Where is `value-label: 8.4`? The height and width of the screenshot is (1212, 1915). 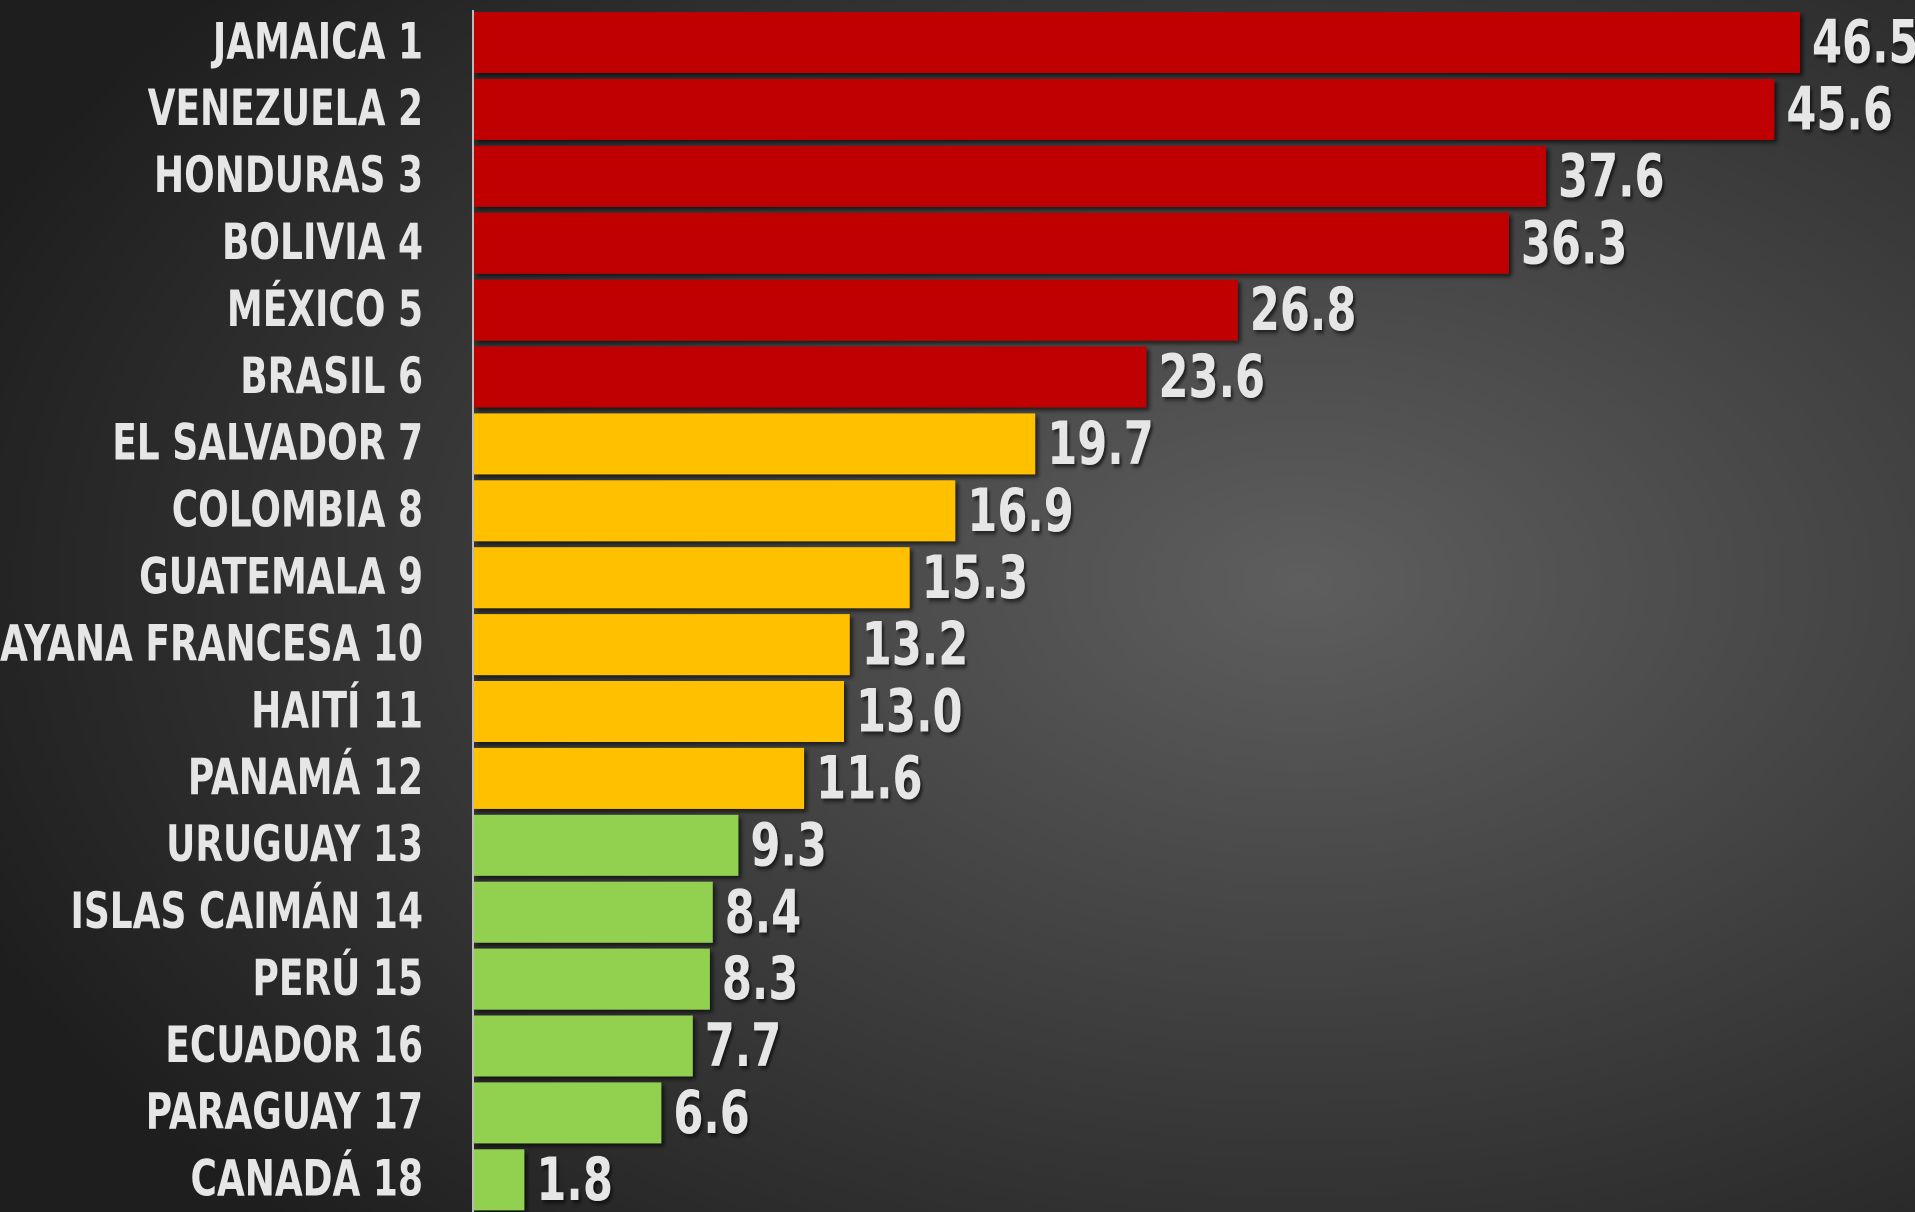 value-label: 8.4 is located at coordinates (763, 912).